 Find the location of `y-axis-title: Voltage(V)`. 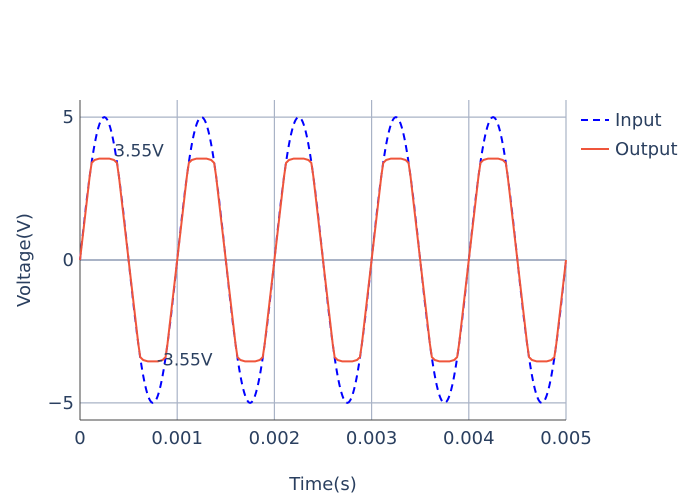

y-axis-title: Voltage(V) is located at coordinates (24, 260).